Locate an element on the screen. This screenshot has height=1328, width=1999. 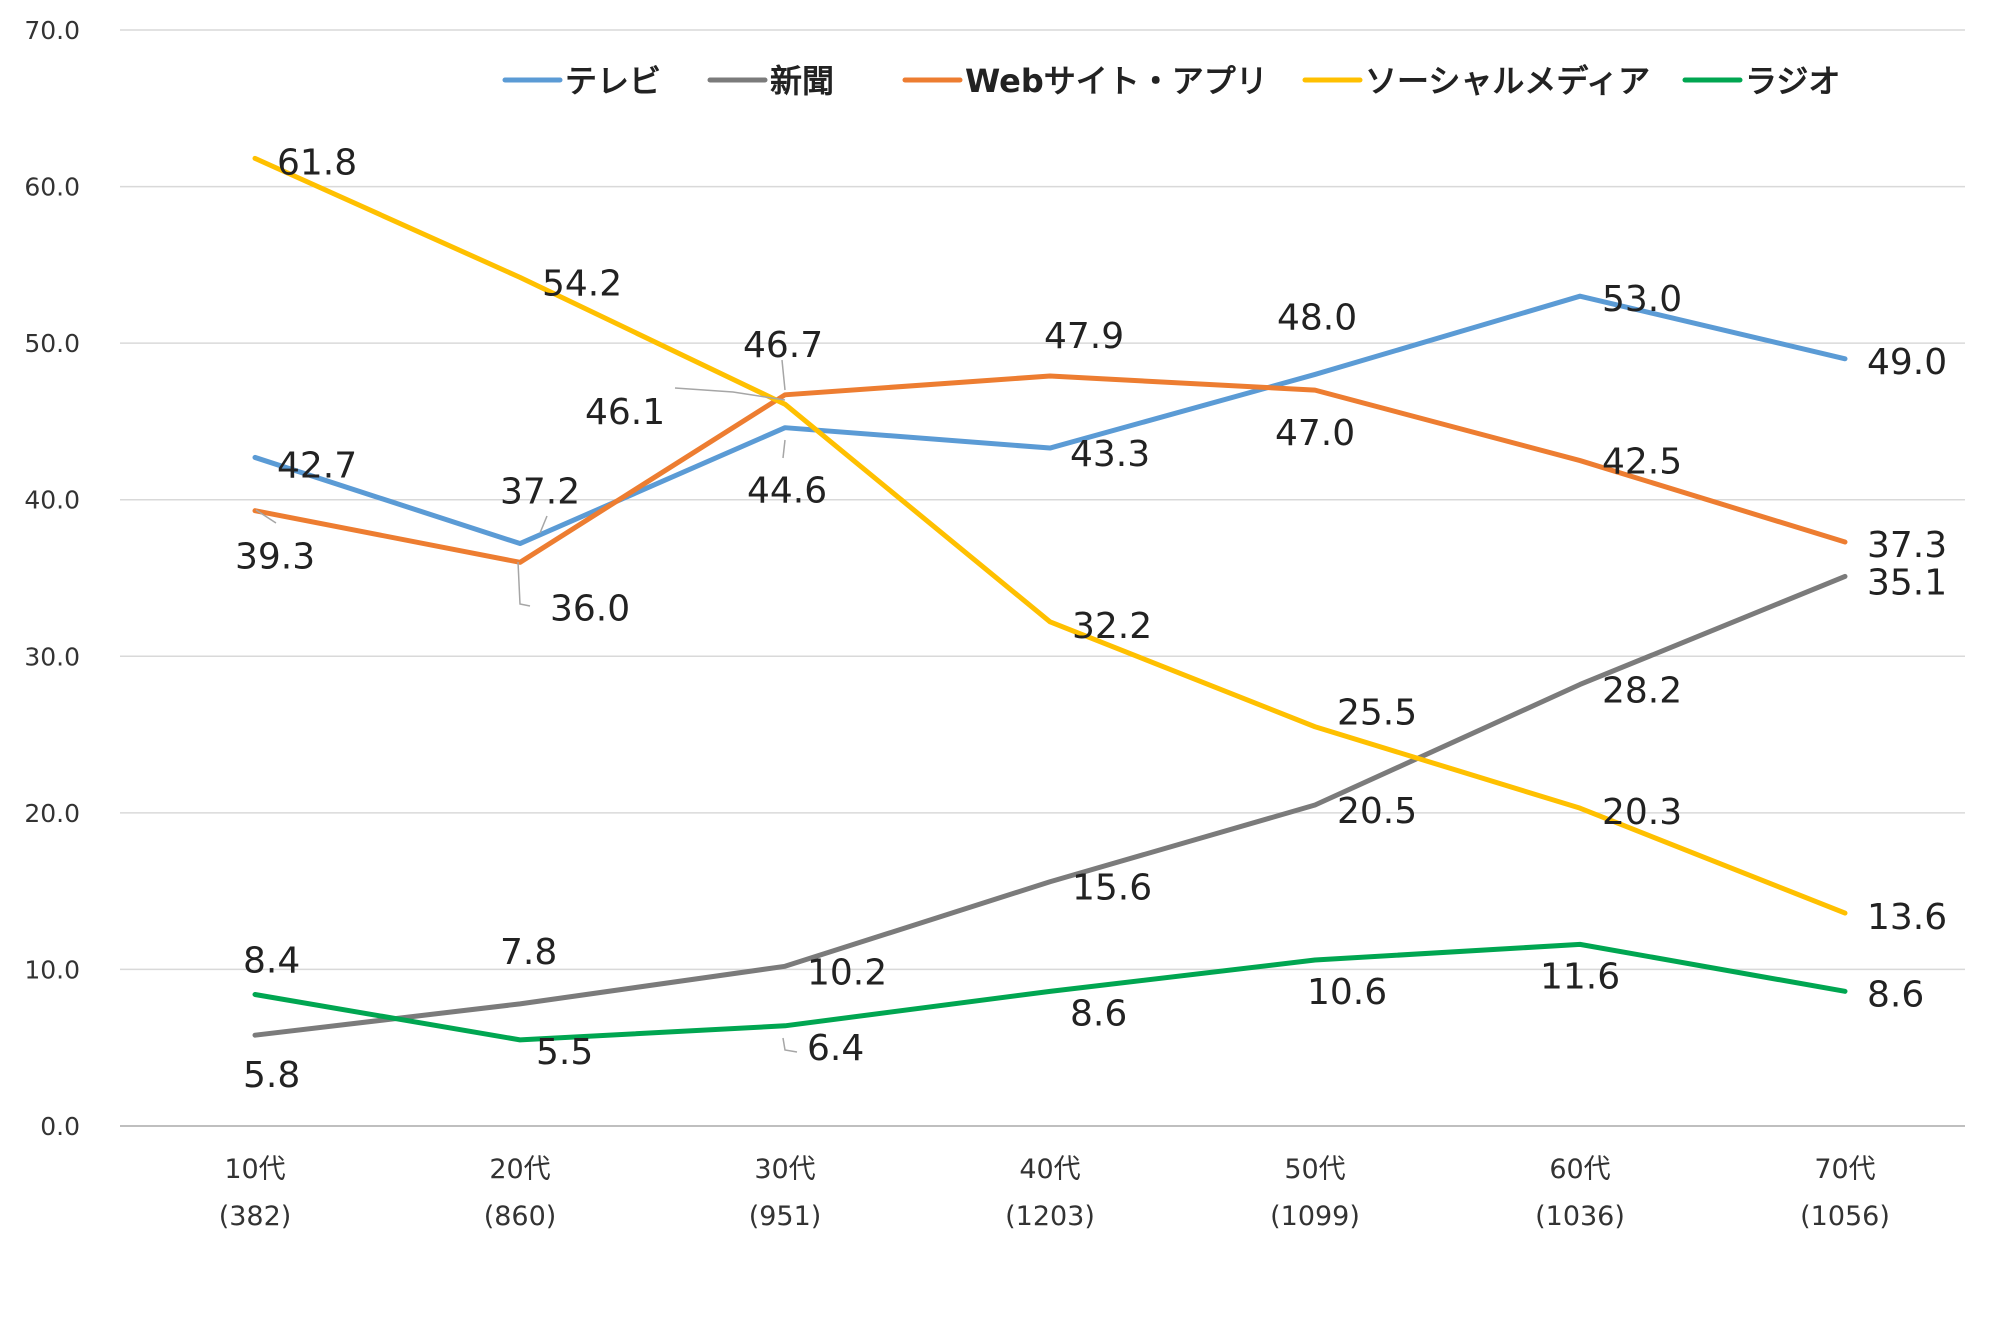
x-tick-count-label: (1099) is located at coordinates (1315, 1216).